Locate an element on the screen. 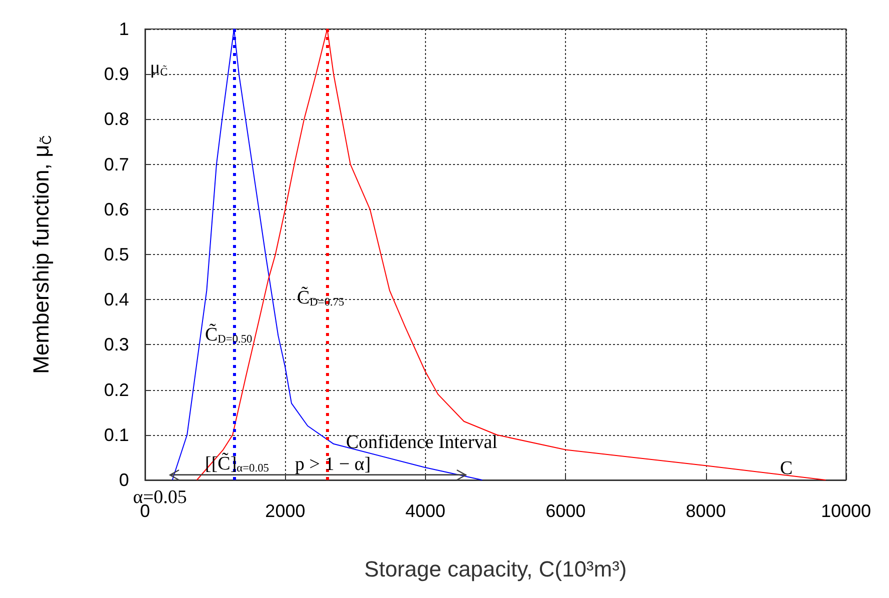 Image resolution: width=889 pixels, height=598 pixels. annotation: C is located at coordinates (786, 468).